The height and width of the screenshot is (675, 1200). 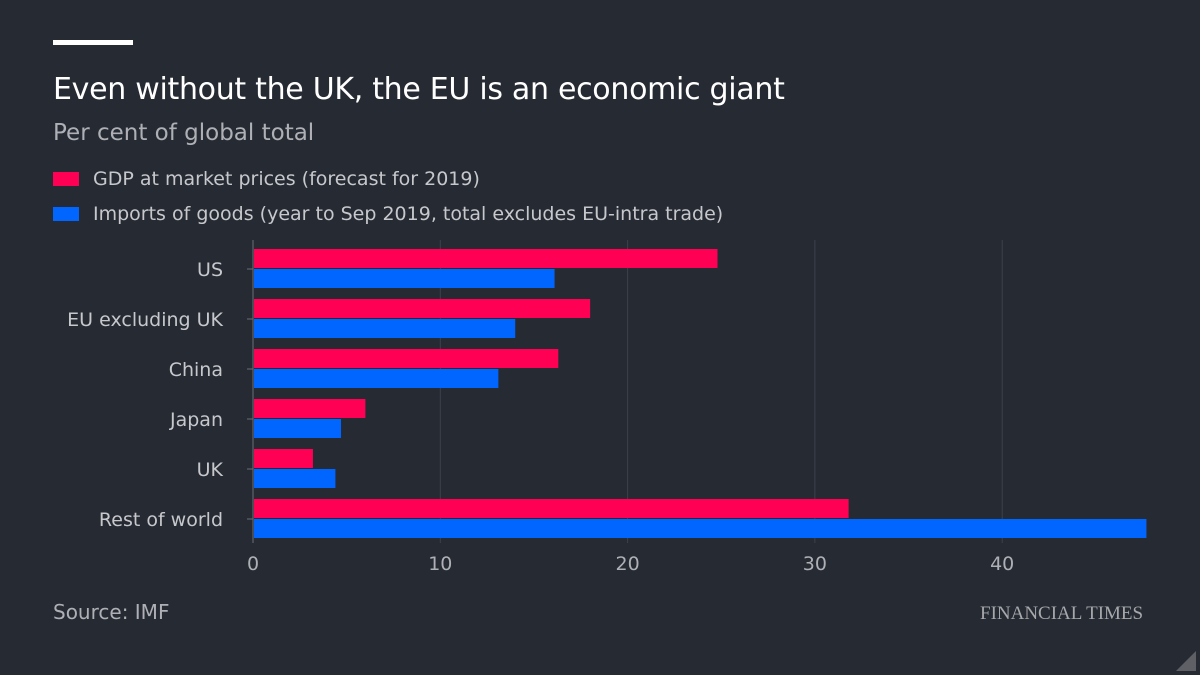 What do you see at coordinates (1186, 661) in the screenshot?
I see `corner-triangle-icon` at bounding box center [1186, 661].